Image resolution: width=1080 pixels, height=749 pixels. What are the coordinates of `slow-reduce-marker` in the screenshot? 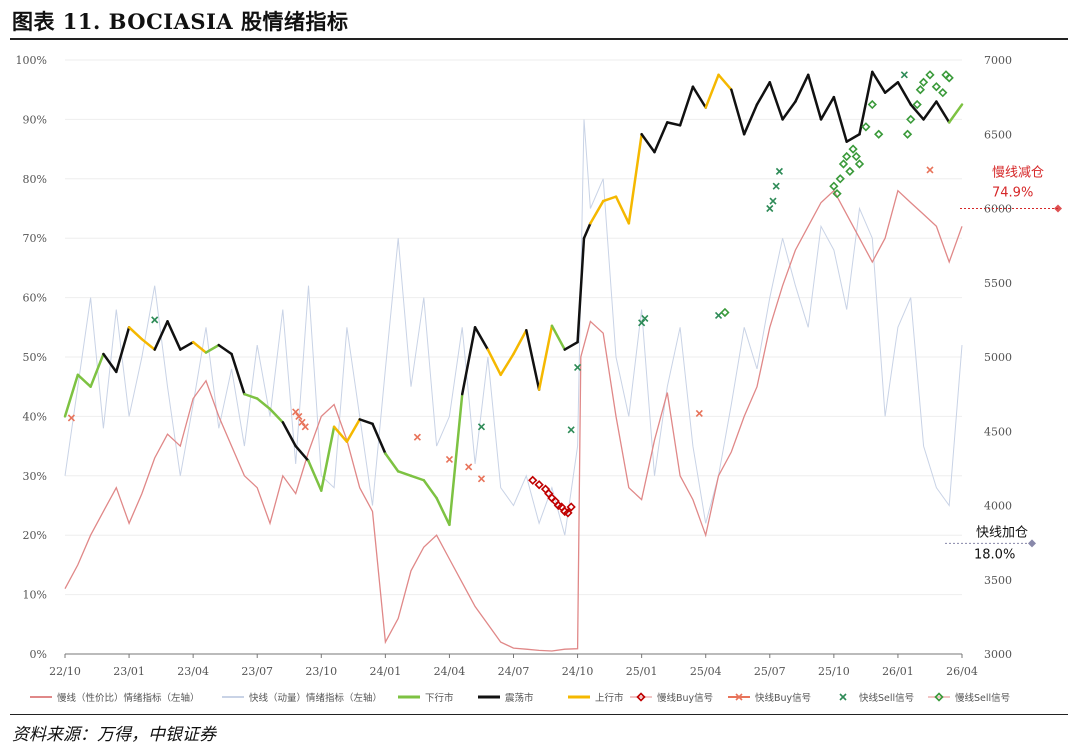 It's located at (1058, 208).